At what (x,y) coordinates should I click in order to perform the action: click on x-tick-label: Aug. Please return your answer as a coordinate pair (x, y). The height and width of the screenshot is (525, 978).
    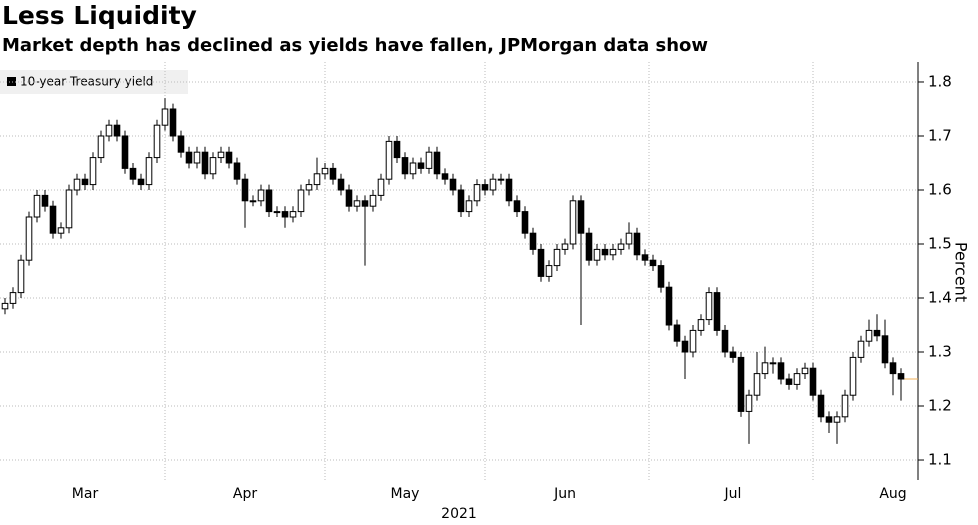
    Looking at the image, I should click on (892, 494).